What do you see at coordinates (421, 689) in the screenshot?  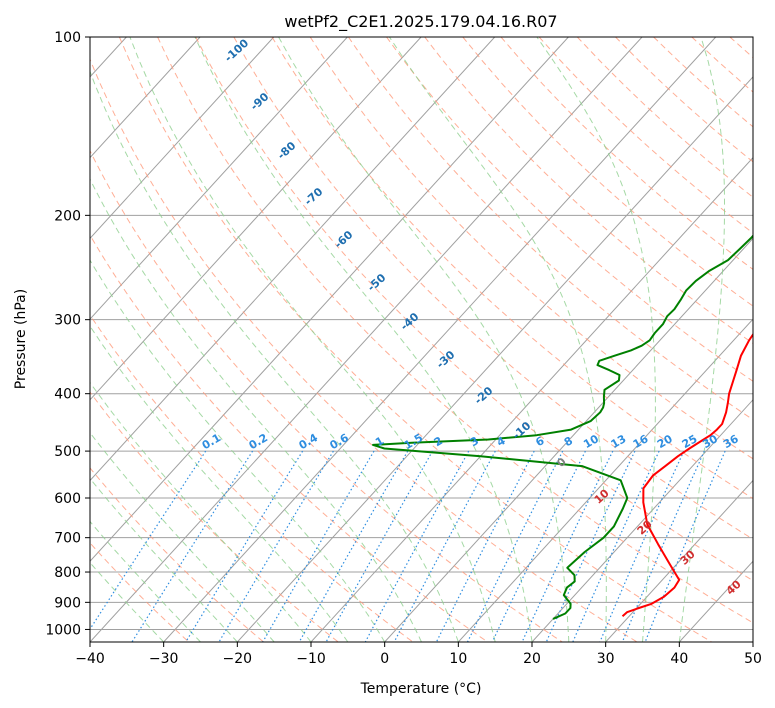 I see `x-axis-title: Temperature (°C)` at bounding box center [421, 689].